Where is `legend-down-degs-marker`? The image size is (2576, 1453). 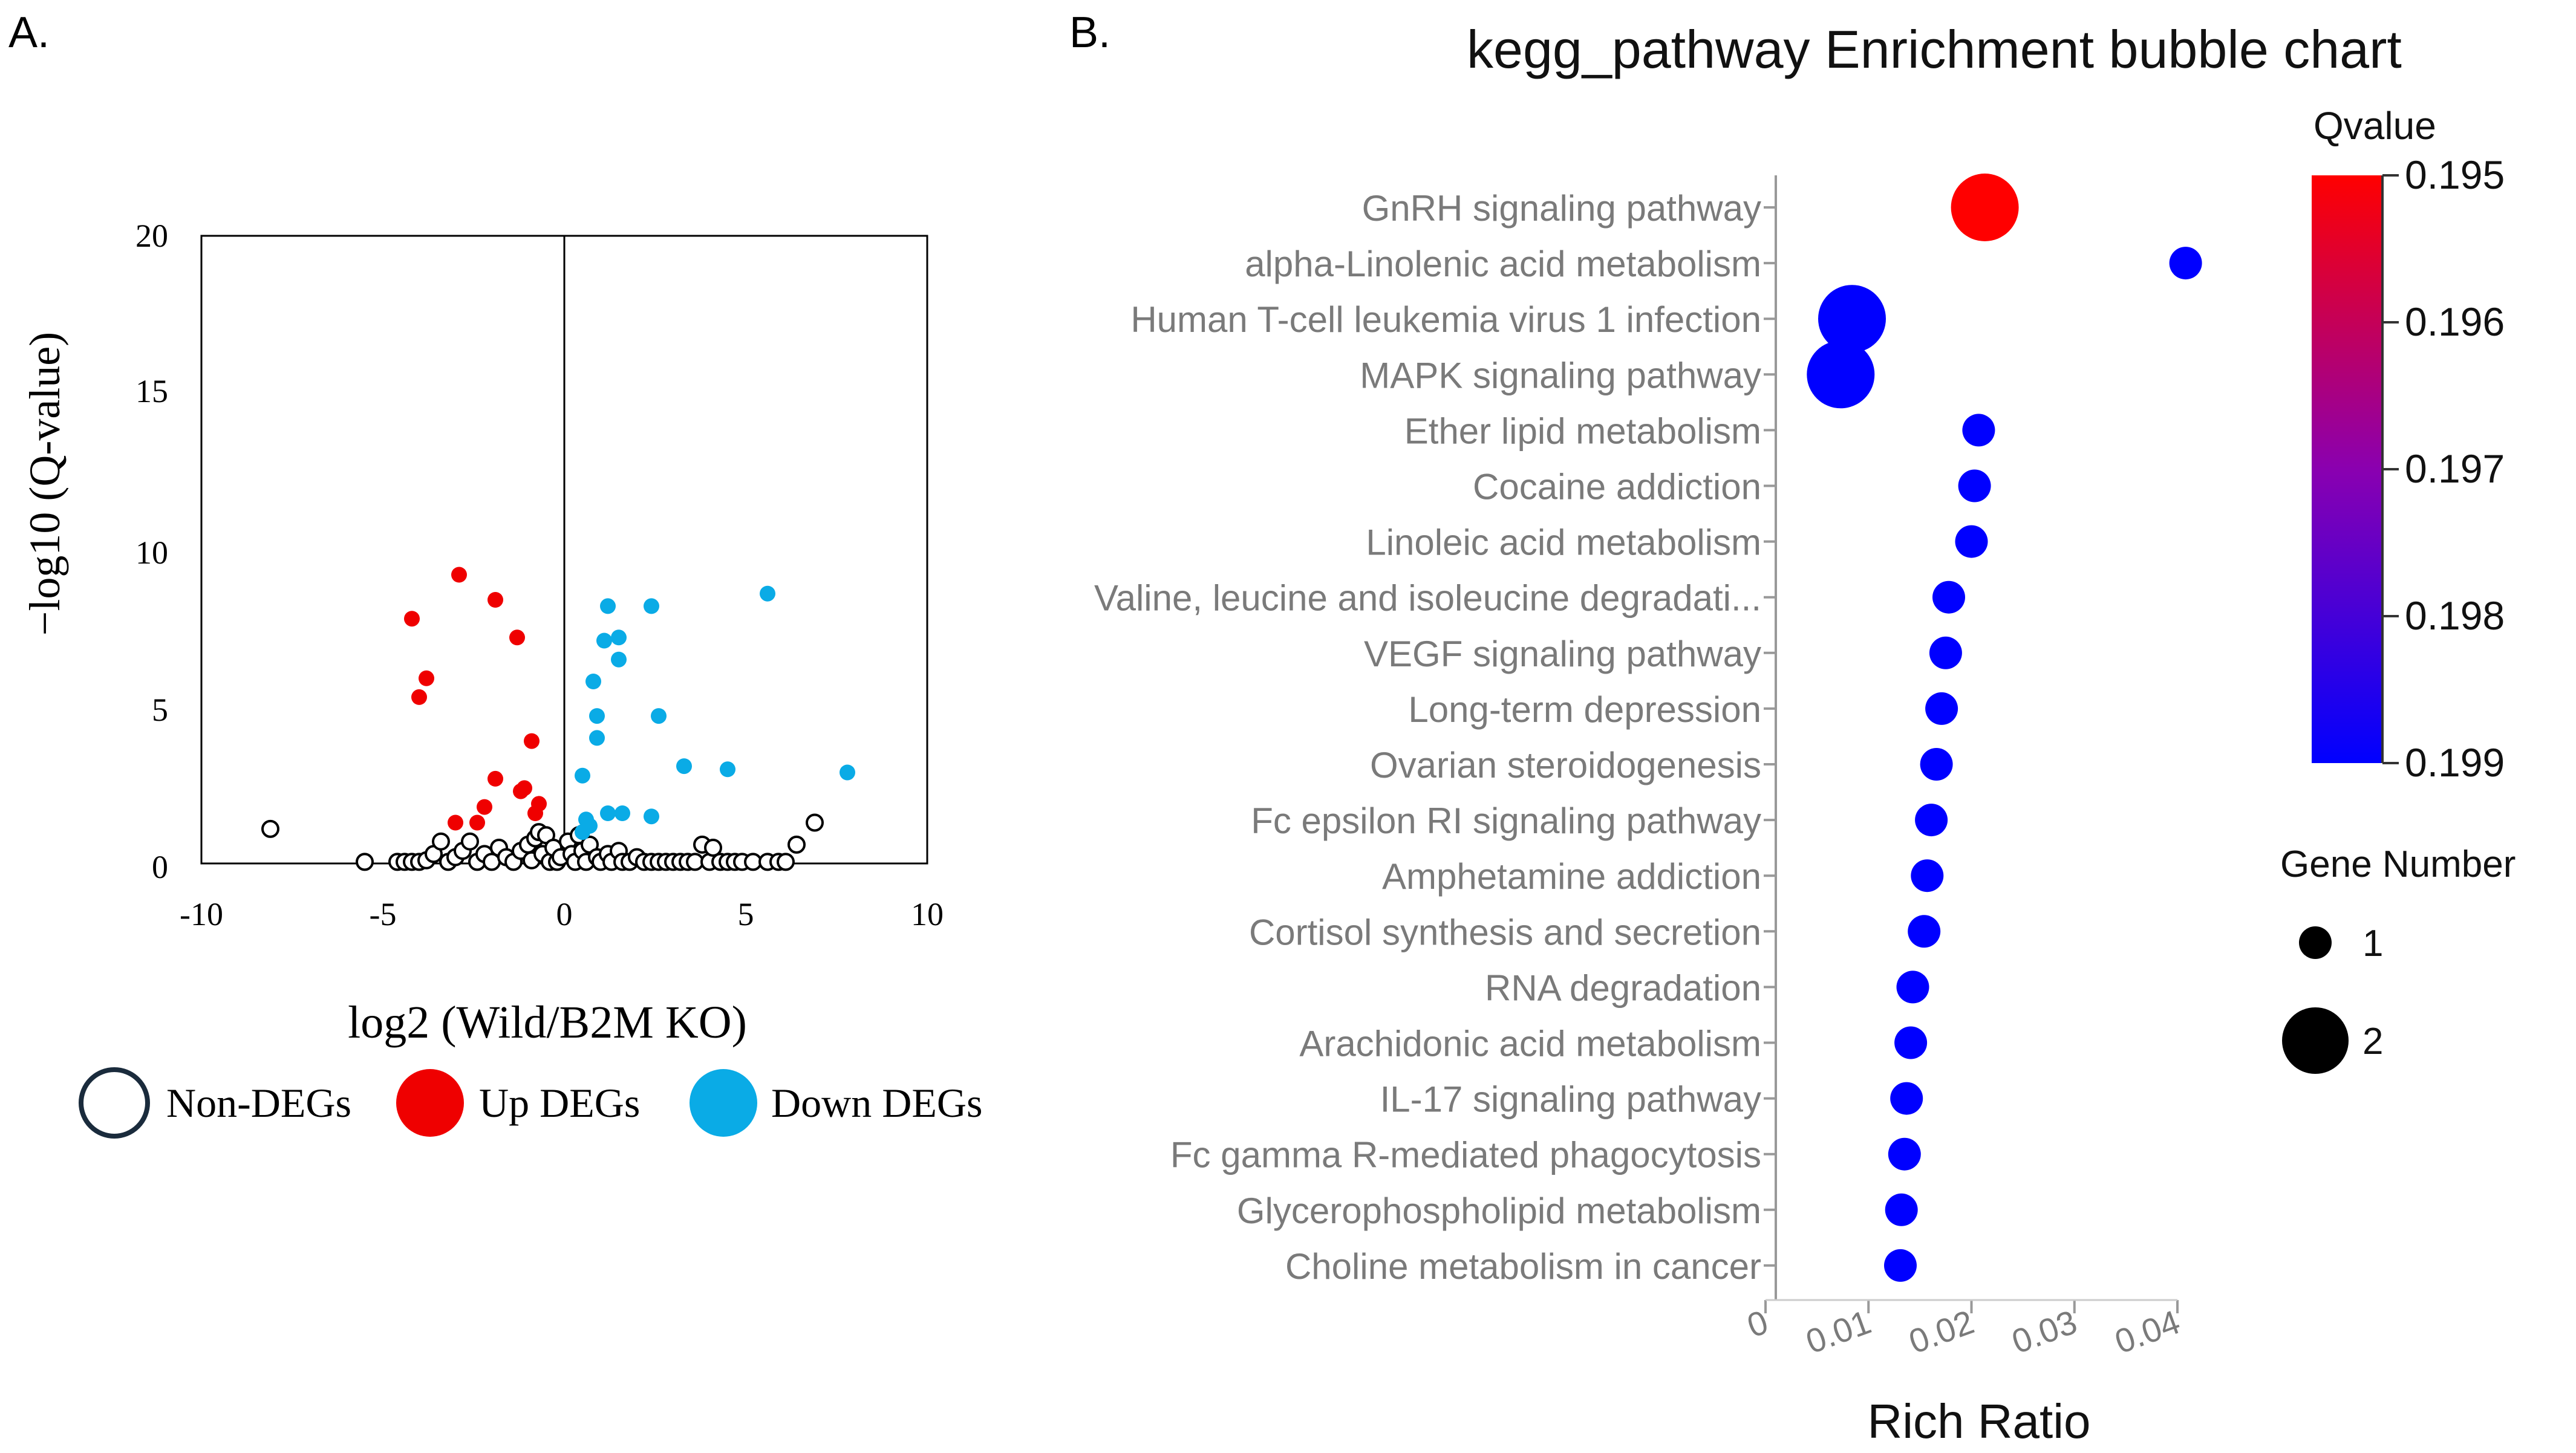 legend-down-degs-marker is located at coordinates (723, 1103).